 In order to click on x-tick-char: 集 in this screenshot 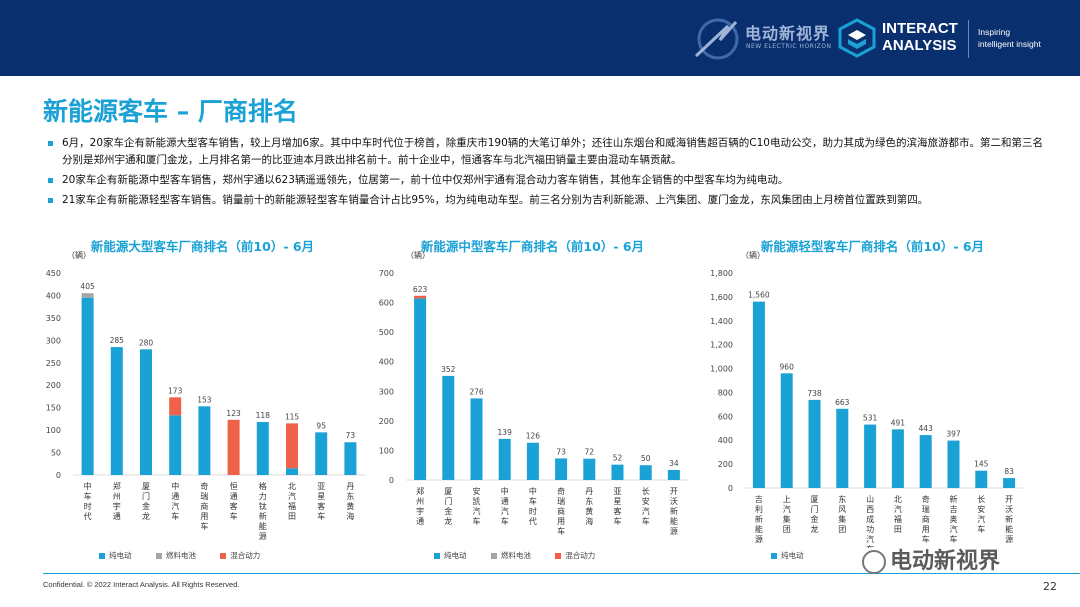, I will do `click(842, 519)`.